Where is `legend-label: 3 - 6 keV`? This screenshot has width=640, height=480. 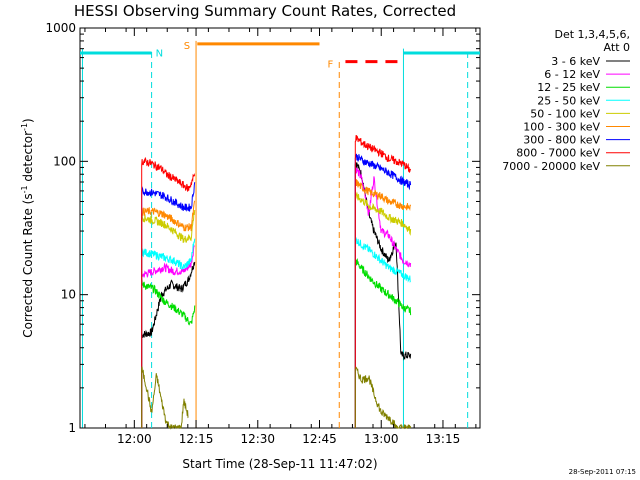 legend-label: 3 - 6 keV is located at coordinates (575, 61).